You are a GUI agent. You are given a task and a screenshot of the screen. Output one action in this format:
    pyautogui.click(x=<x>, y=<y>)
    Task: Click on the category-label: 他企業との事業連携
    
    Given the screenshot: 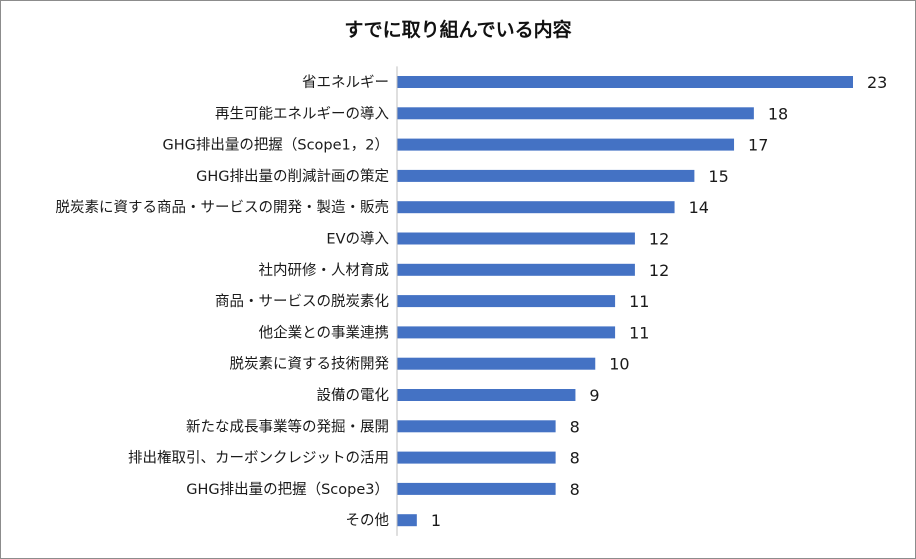 What is the action you would take?
    pyautogui.click(x=324, y=332)
    